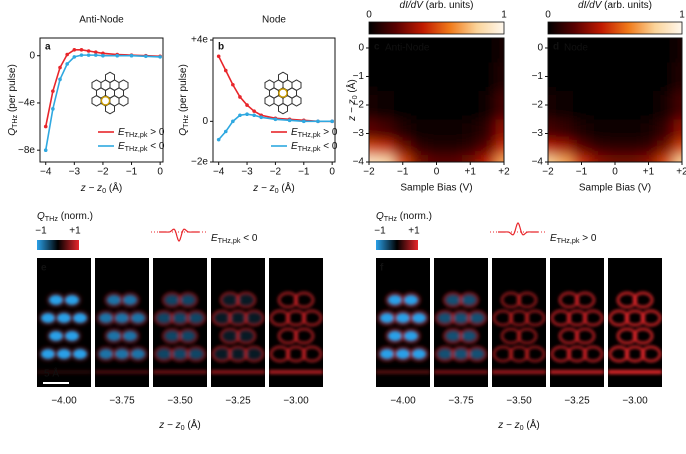 The width and height of the screenshot is (686, 454). What do you see at coordinates (32, 55) in the screenshot?
I see `y-tick-label: 0` at bounding box center [32, 55].